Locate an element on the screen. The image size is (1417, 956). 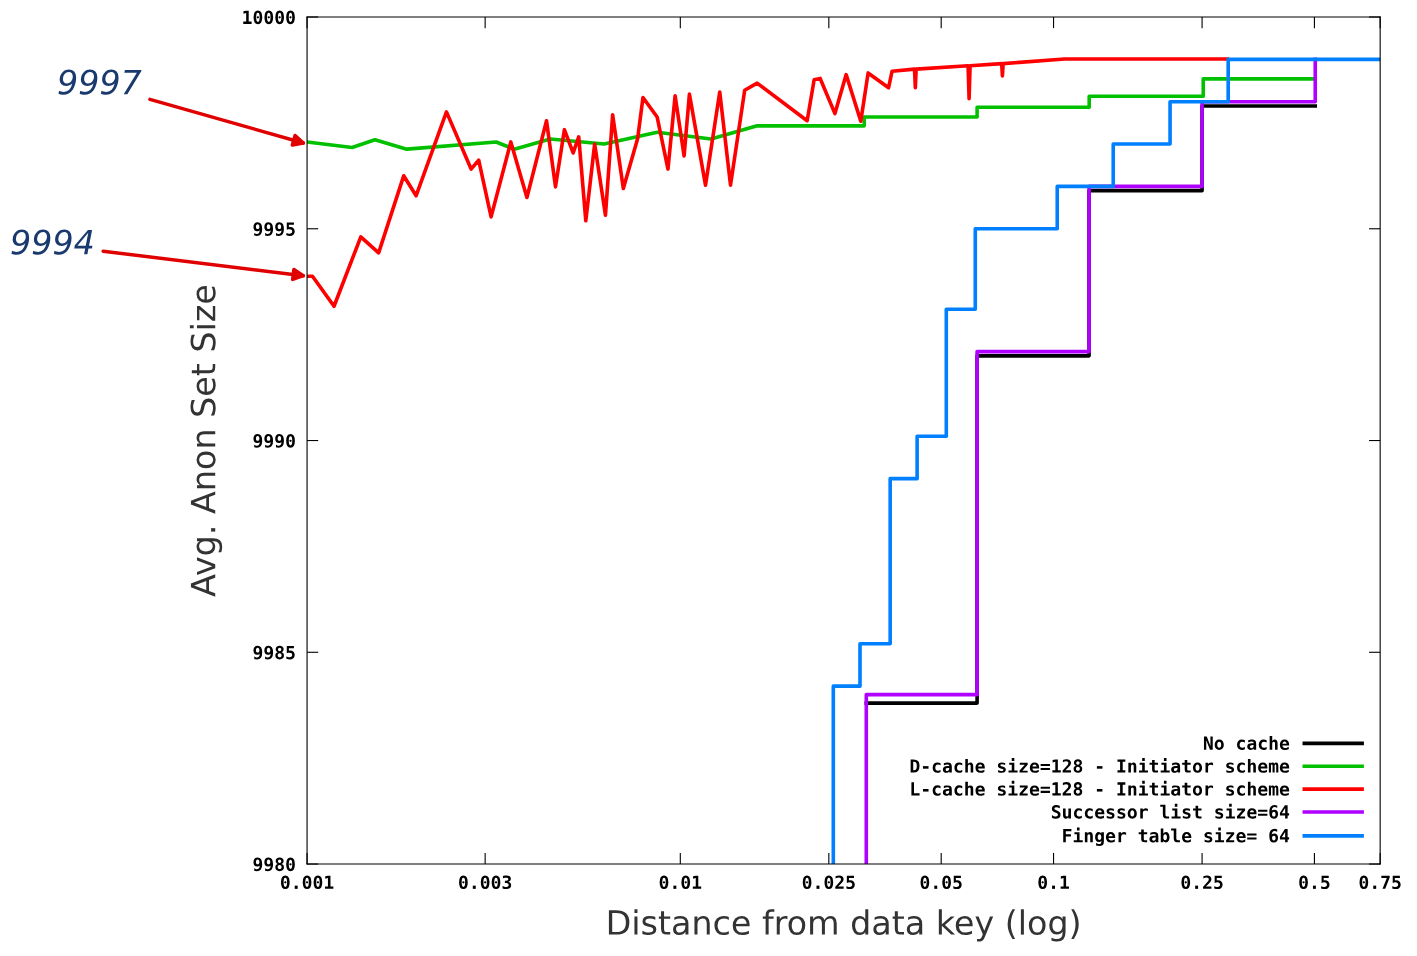
x-tick-label: 0.75 is located at coordinates (1380, 882).